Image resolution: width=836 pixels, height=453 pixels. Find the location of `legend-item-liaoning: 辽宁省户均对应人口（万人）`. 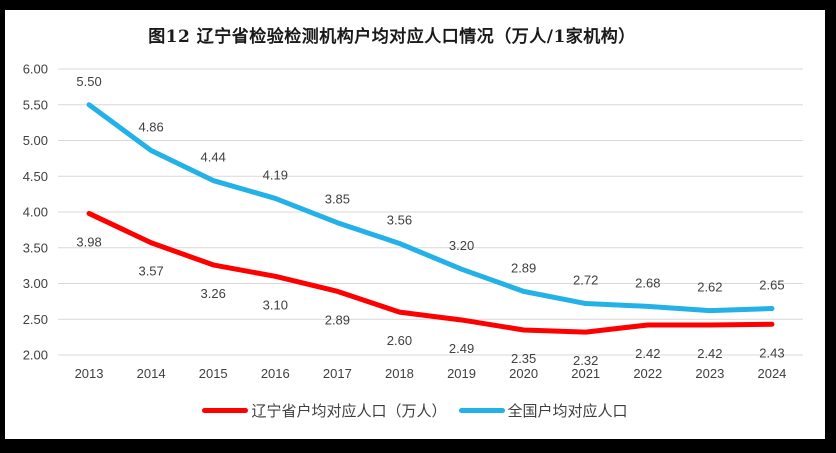

legend-item-liaoning: 辽宁省户均对应人口（万人） is located at coordinates (324, 410).